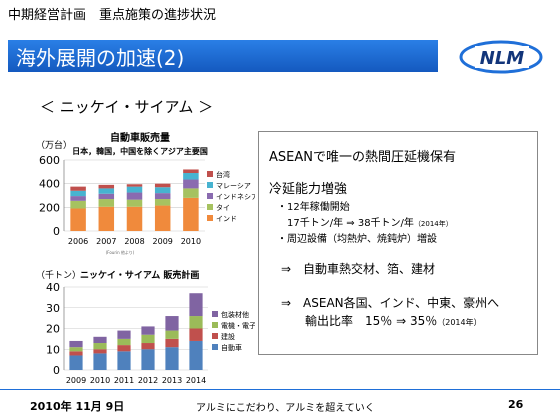 The height and width of the screenshot is (420, 560). What do you see at coordinates (280, 389) in the screenshot?
I see `footer-divider` at bounding box center [280, 389].